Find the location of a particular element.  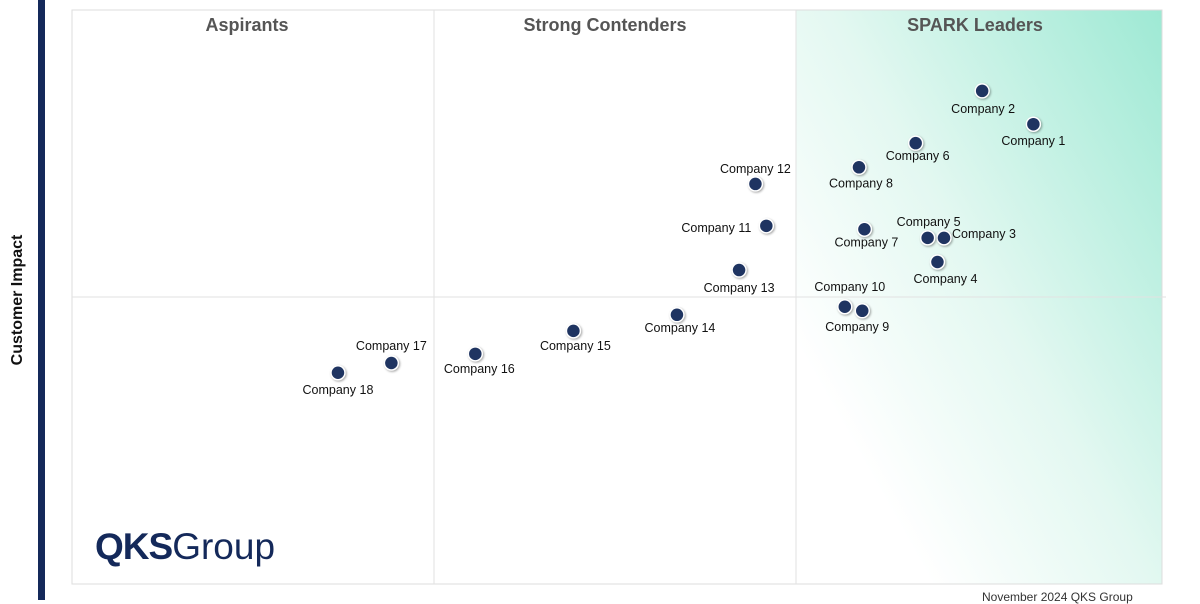

point-label: Company 15 is located at coordinates (575, 346).